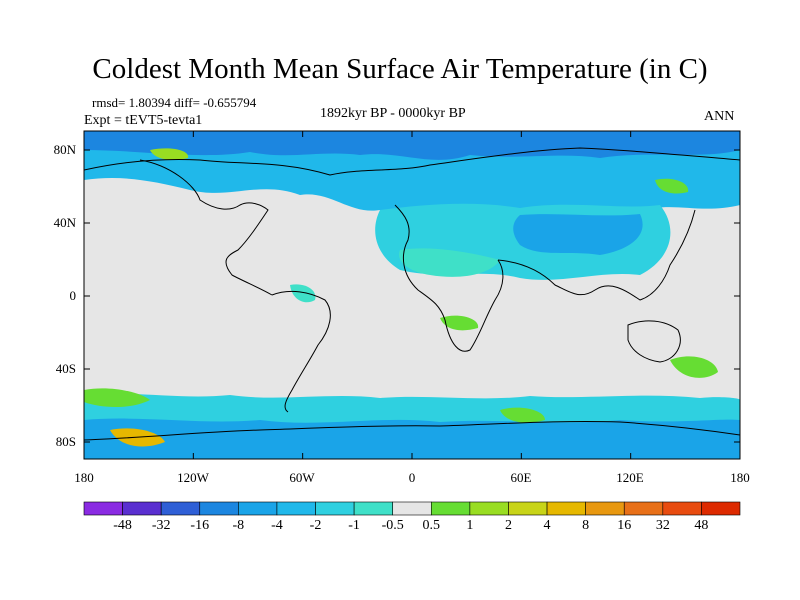 This screenshot has height=600, width=800. Describe the element at coordinates (73, 295) in the screenshot. I see `lat-label-equator: 0` at that location.